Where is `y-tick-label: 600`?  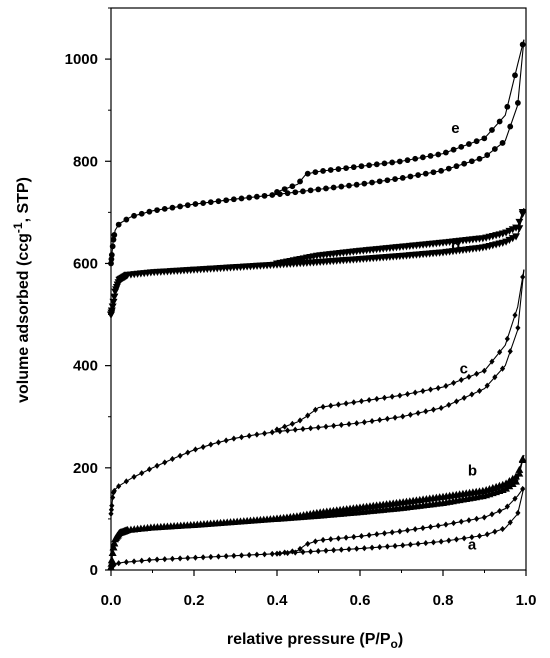 y-tick-label: 600 is located at coordinates (85, 263).